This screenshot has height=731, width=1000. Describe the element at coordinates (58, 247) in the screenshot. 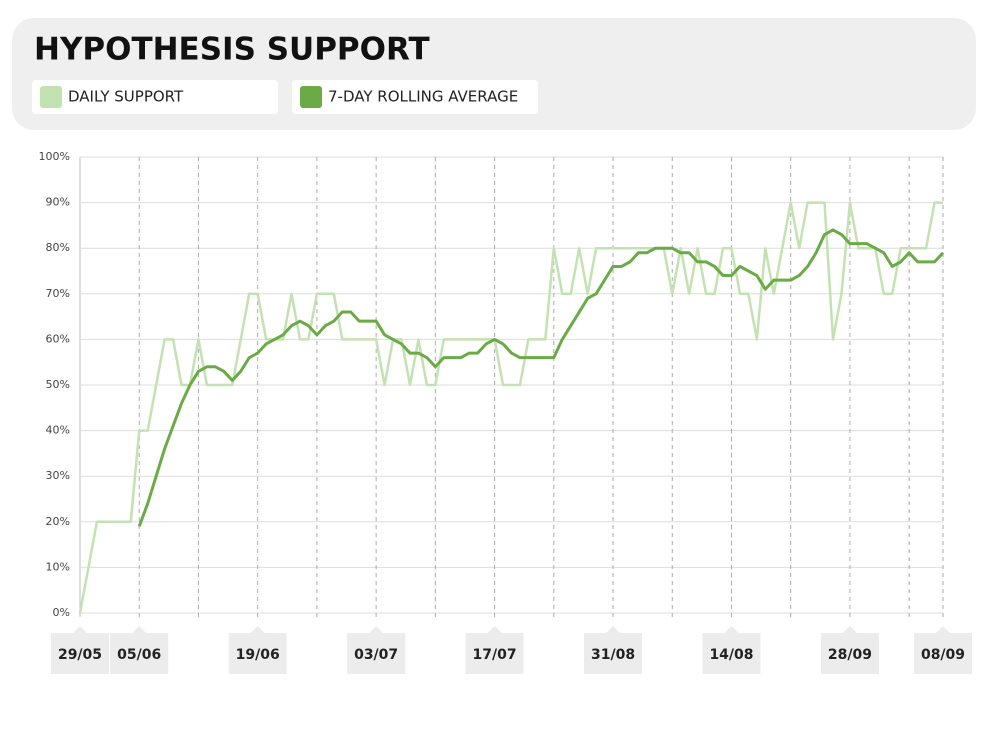

I see `y-tick-label: 80%` at that location.